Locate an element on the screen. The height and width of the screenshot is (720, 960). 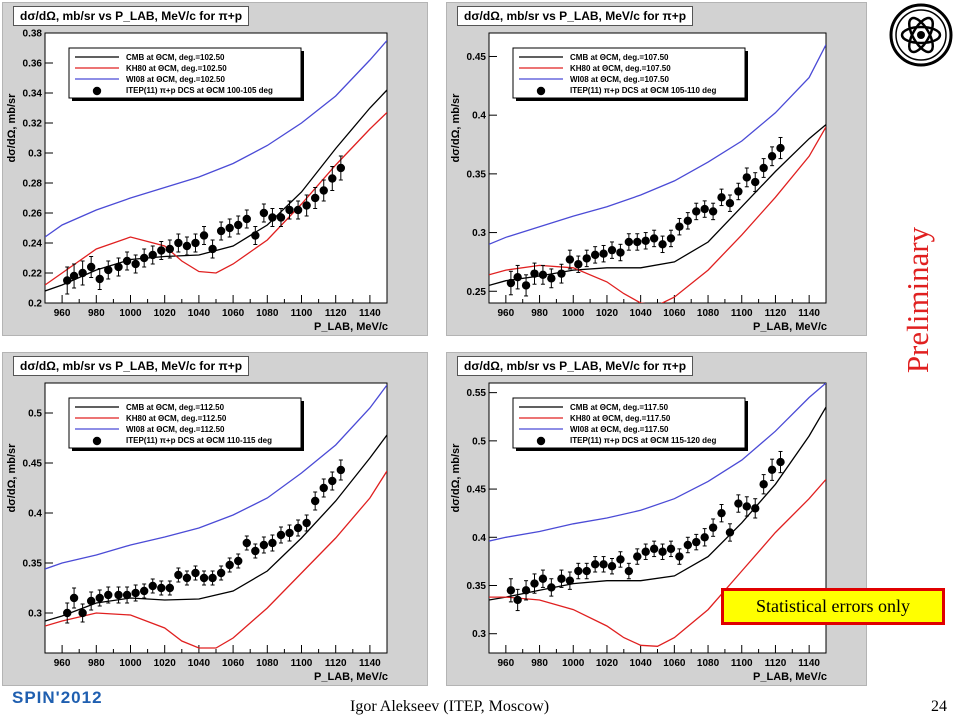
conference-brand: SPIN'2012 is located at coordinates (57, 697).